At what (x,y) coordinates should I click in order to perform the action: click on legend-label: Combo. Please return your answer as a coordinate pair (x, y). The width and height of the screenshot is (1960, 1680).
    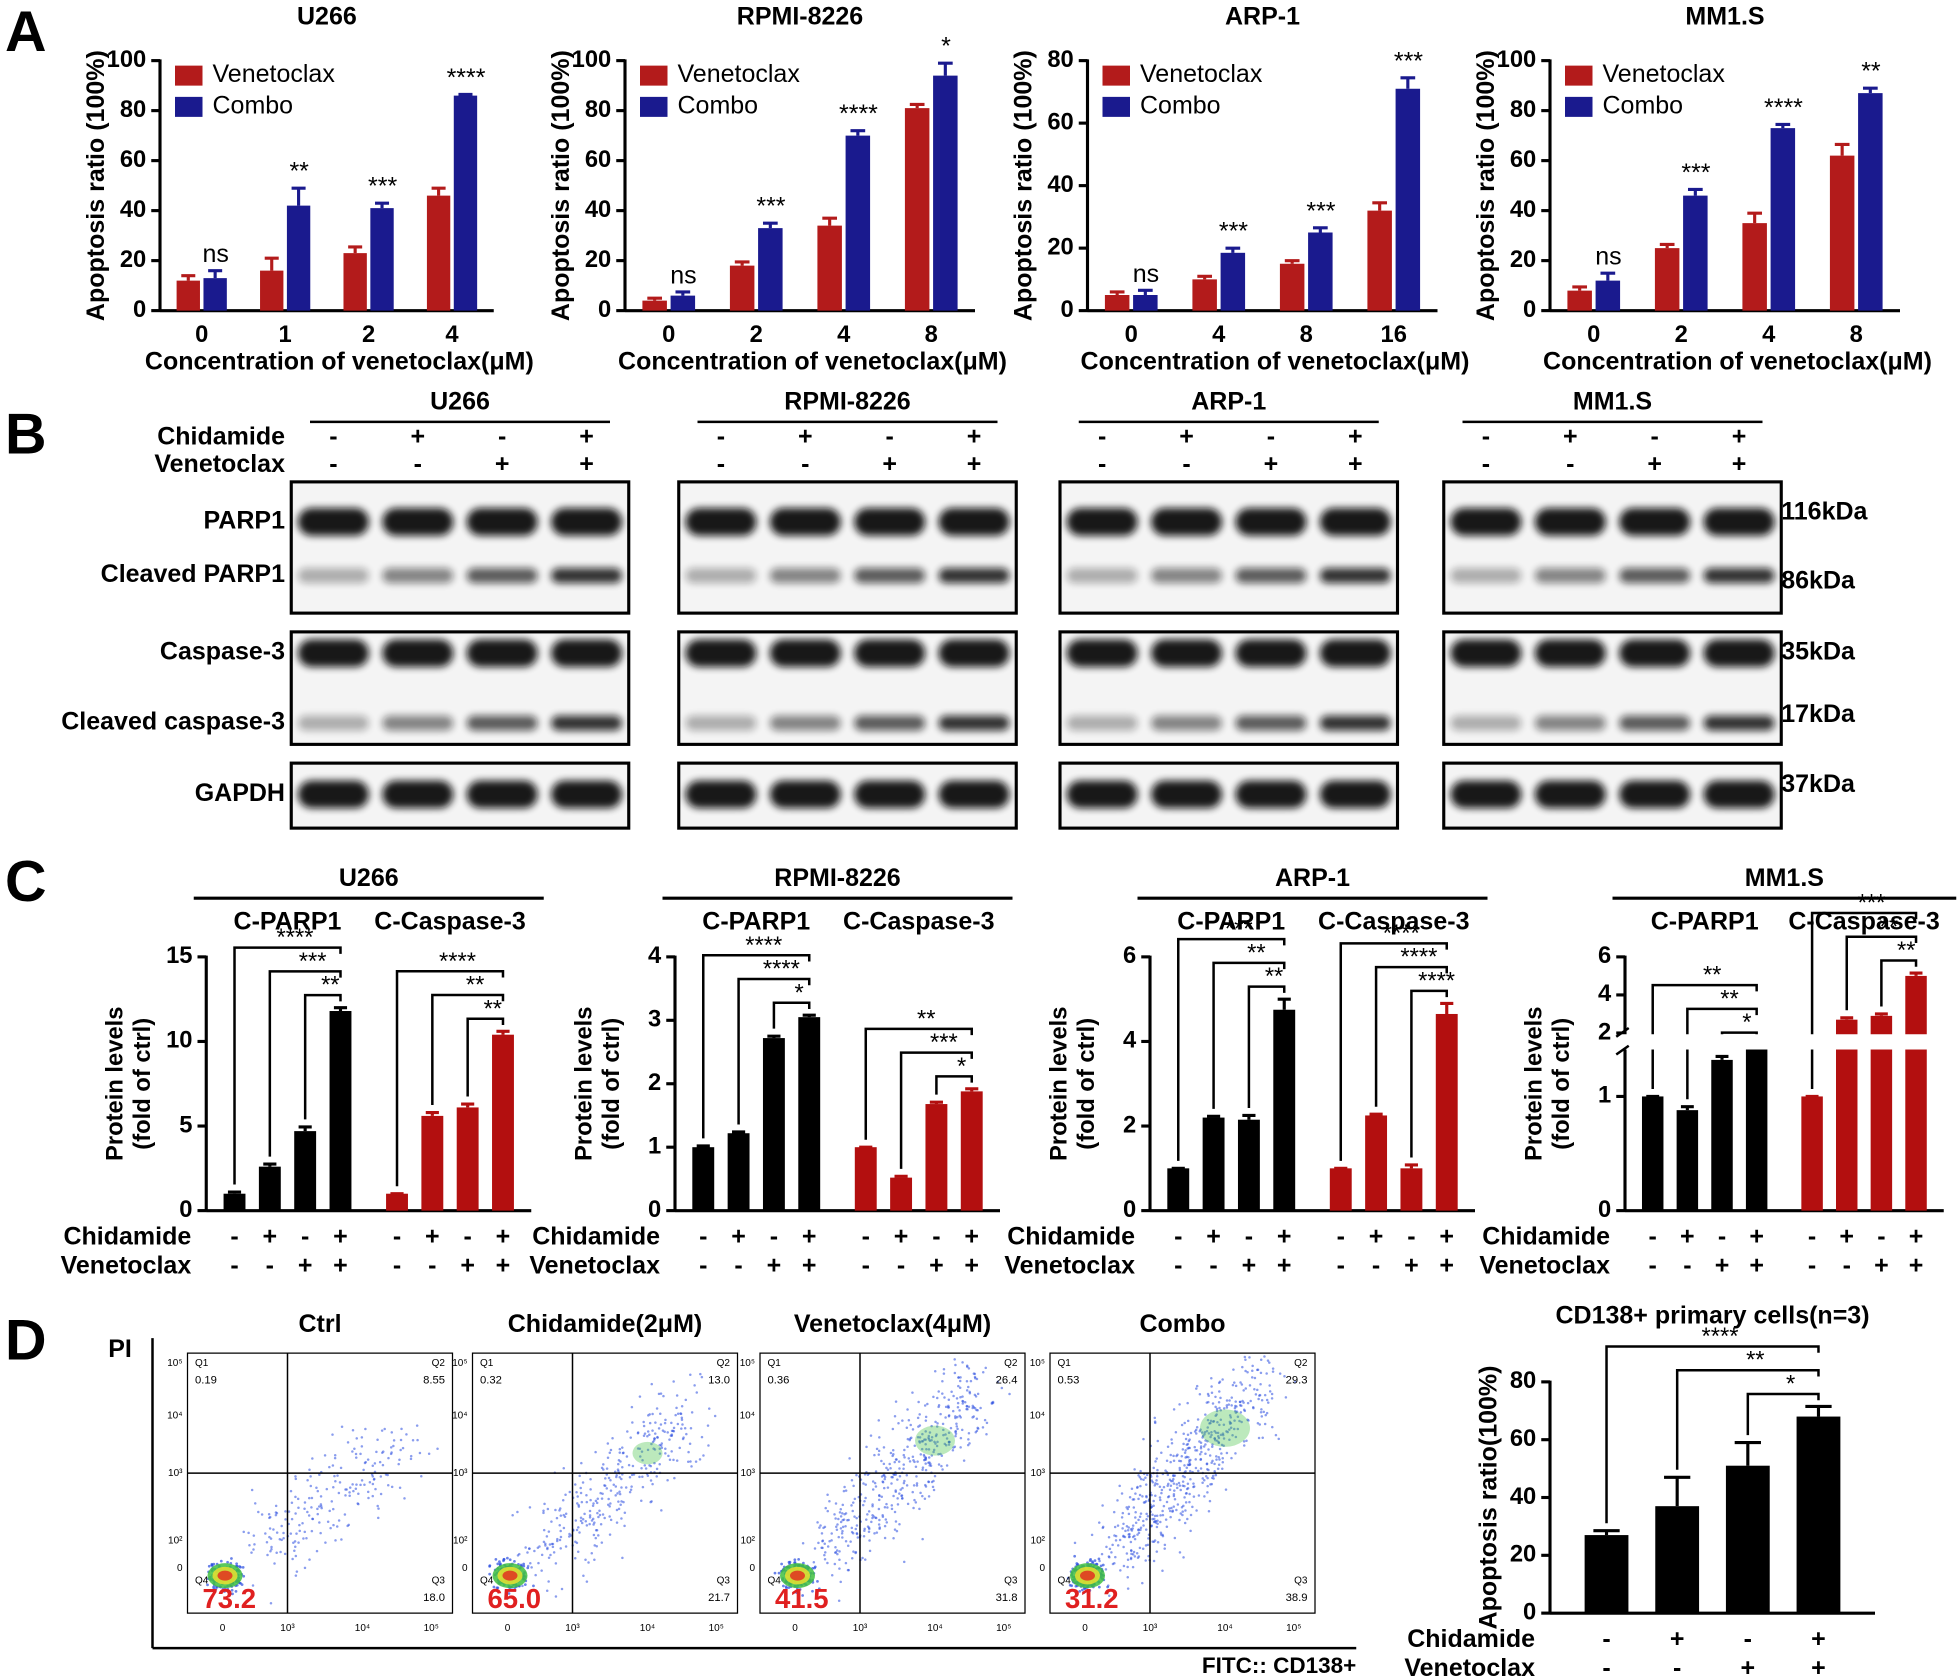
    Looking at the image, I should click on (1643, 105).